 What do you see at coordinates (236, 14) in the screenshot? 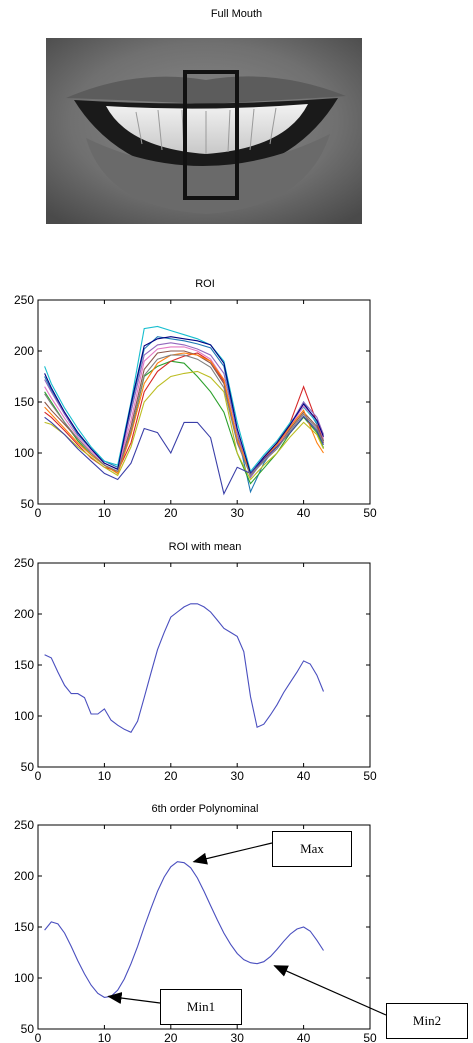
I see `photo-title: Full Mouth` at bounding box center [236, 14].